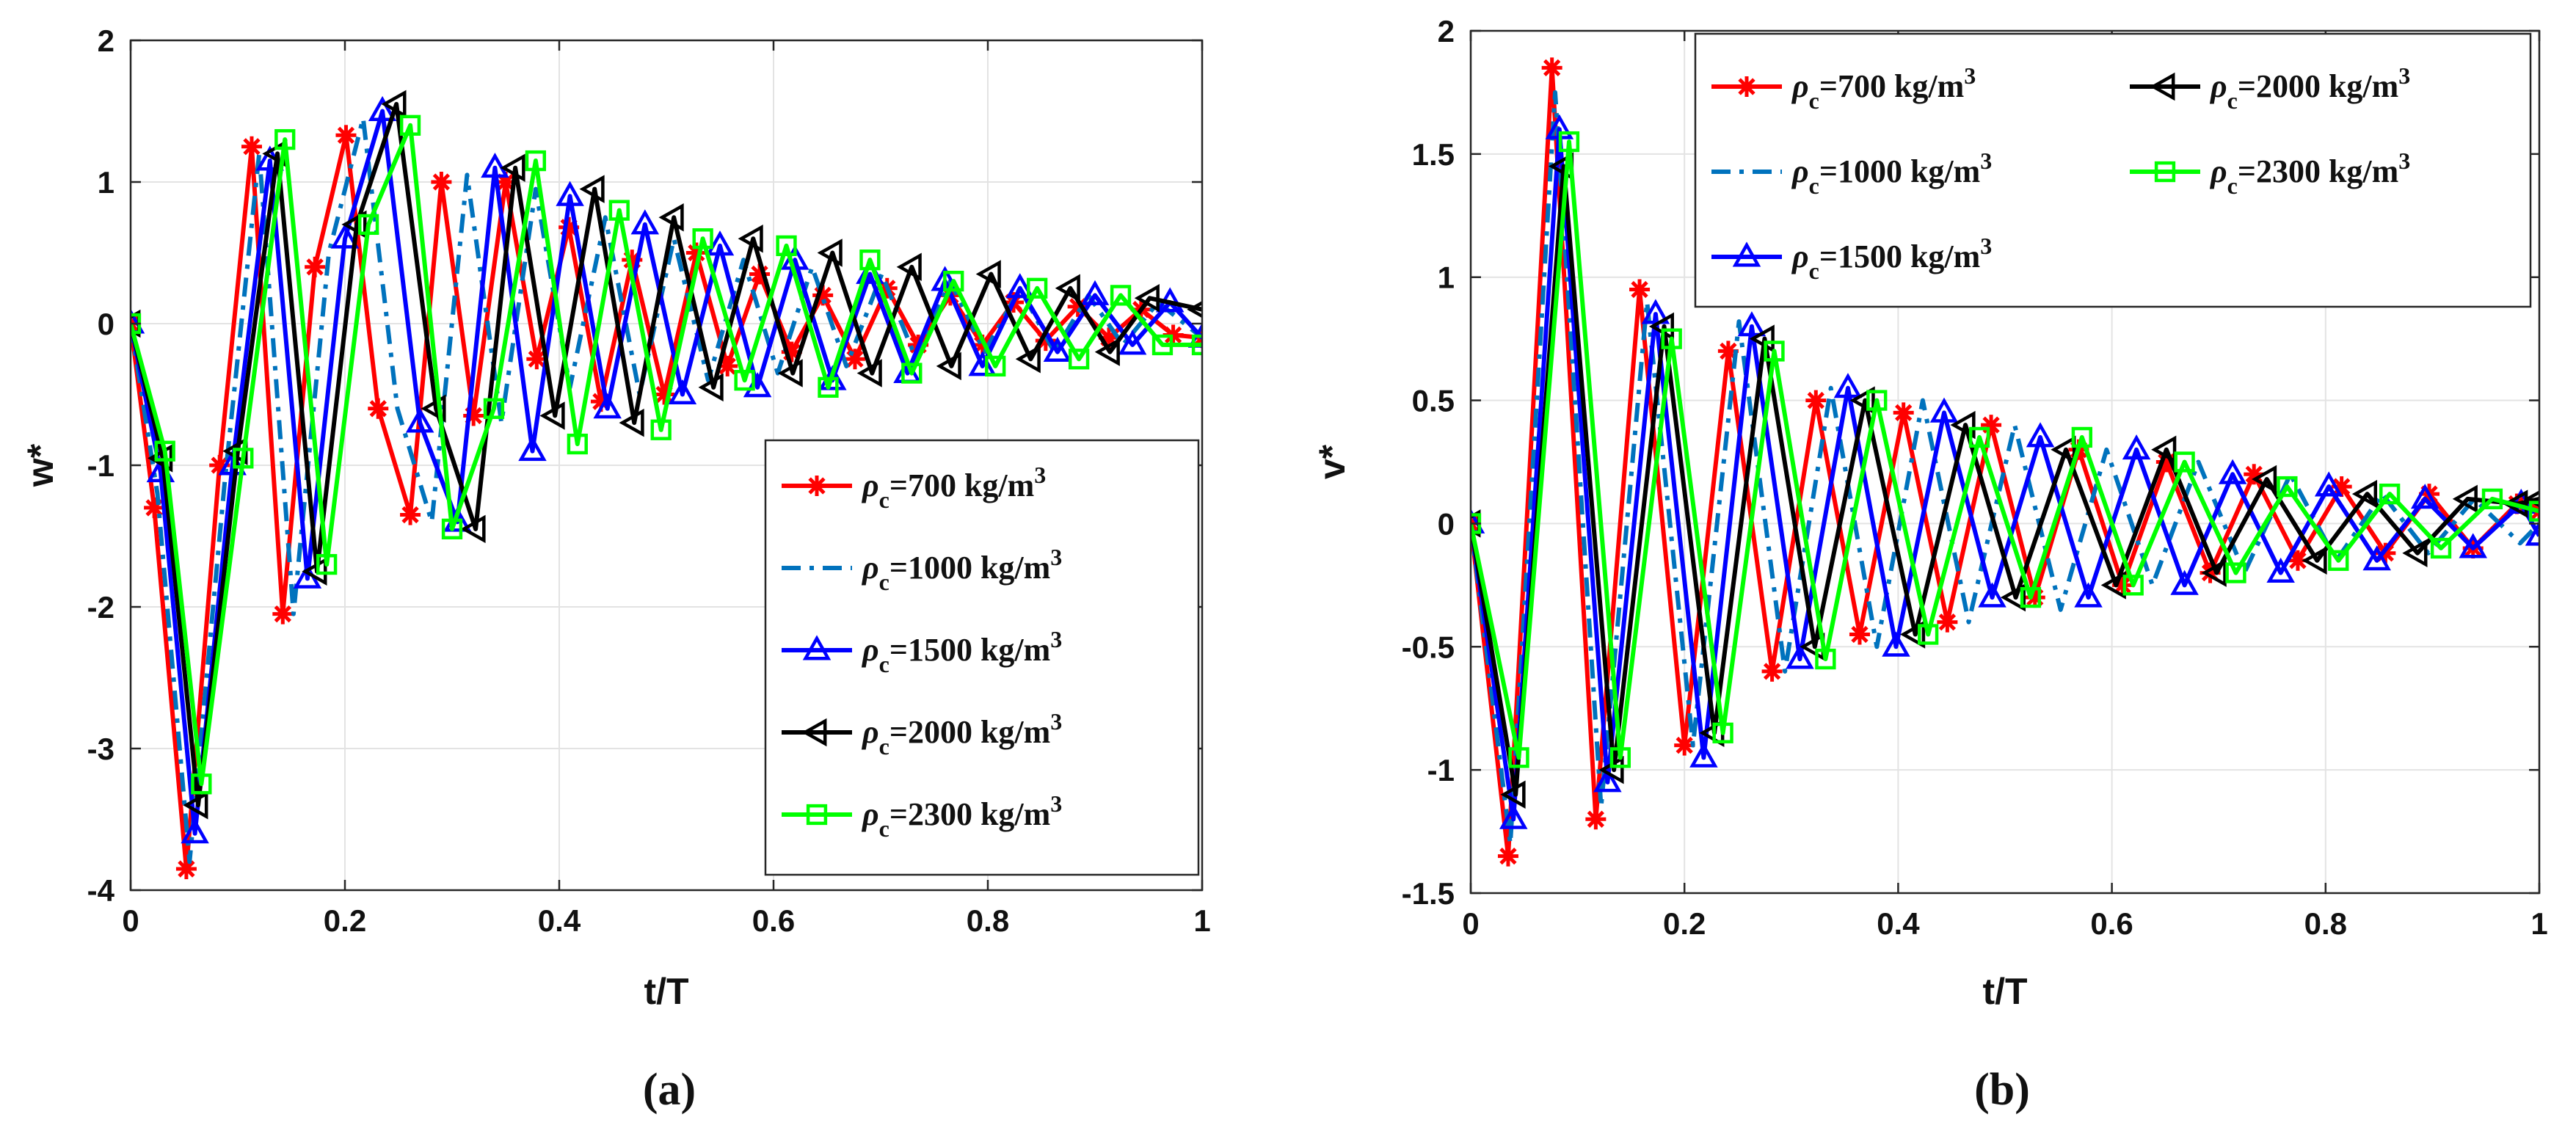  What do you see at coordinates (40, 465) in the screenshot?
I see `y-axis-label: w*` at bounding box center [40, 465].